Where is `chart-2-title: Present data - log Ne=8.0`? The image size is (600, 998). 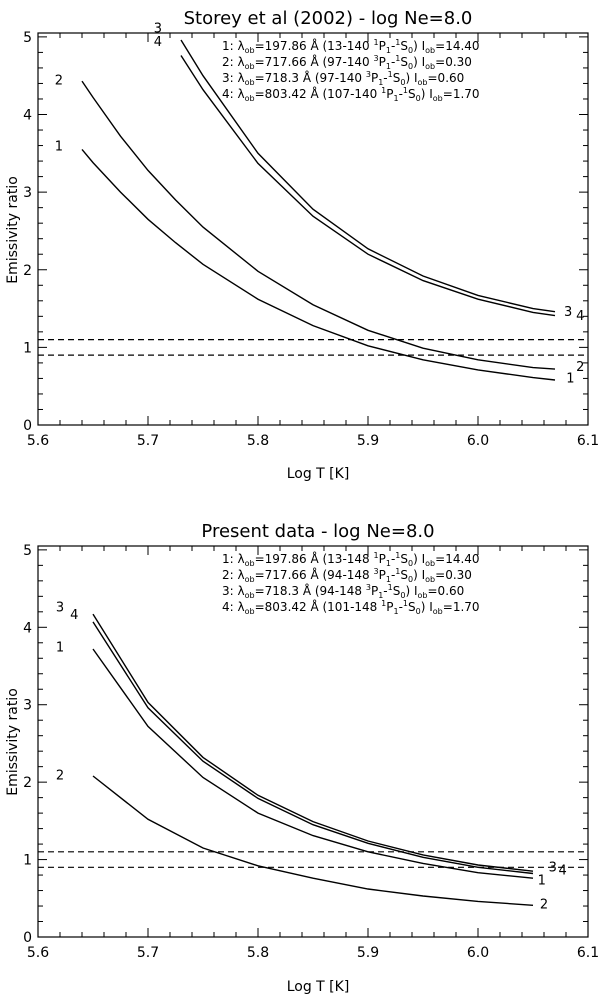
chart-2-title: Present data - log Ne=8.0 is located at coordinates (317, 531).